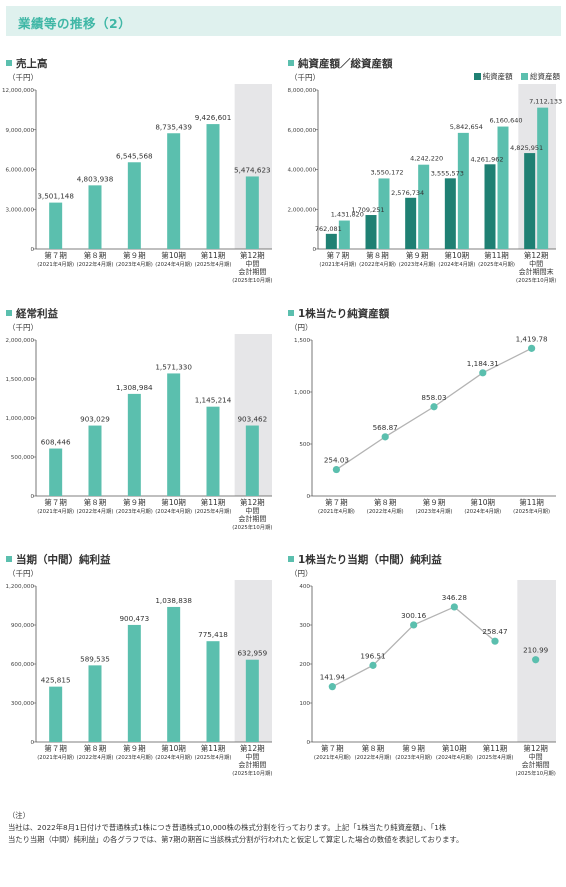 The image size is (566, 887). What do you see at coordinates (55, 196) in the screenshot?
I see `data-label: 3,501,148` at bounding box center [55, 196].